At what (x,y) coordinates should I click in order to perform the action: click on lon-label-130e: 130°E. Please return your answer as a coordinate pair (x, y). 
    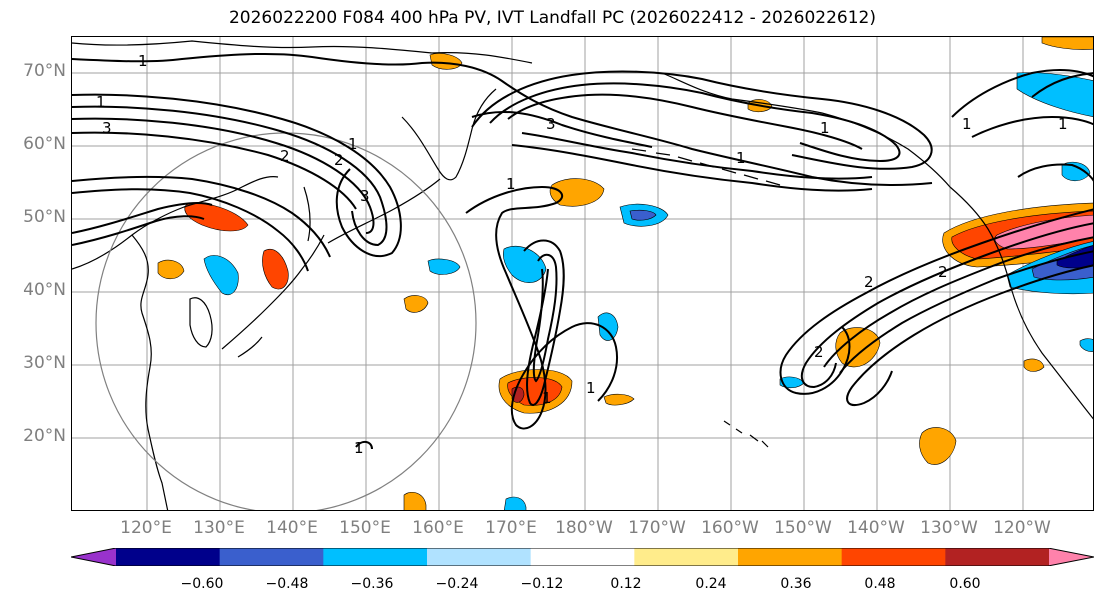
    Looking at the image, I should click on (219, 528).